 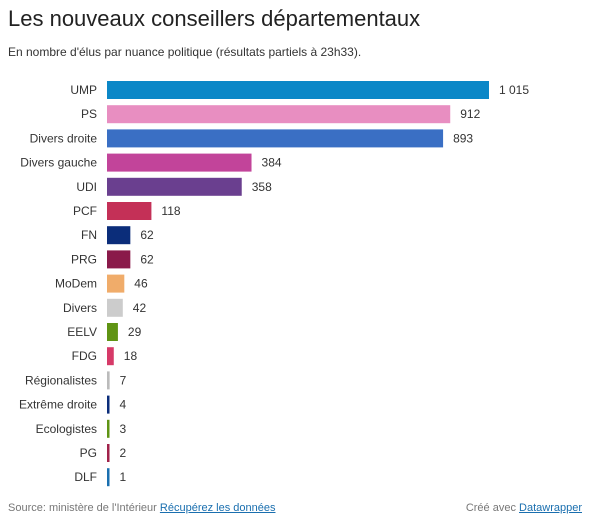 I want to click on bar-fn, so click(x=119, y=235).